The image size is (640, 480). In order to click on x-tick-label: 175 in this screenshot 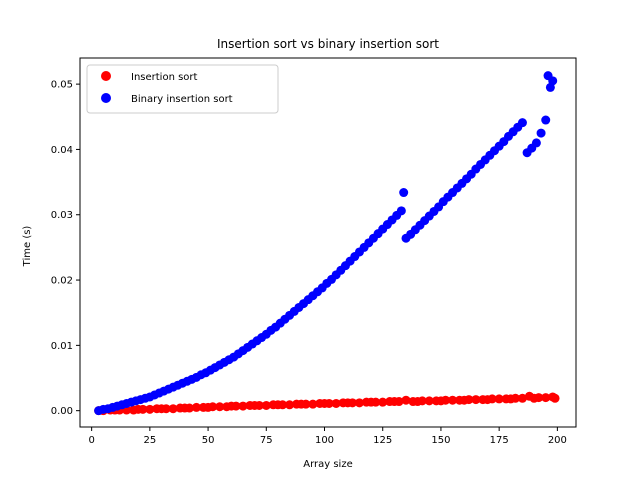, I will do `click(499, 440)`.